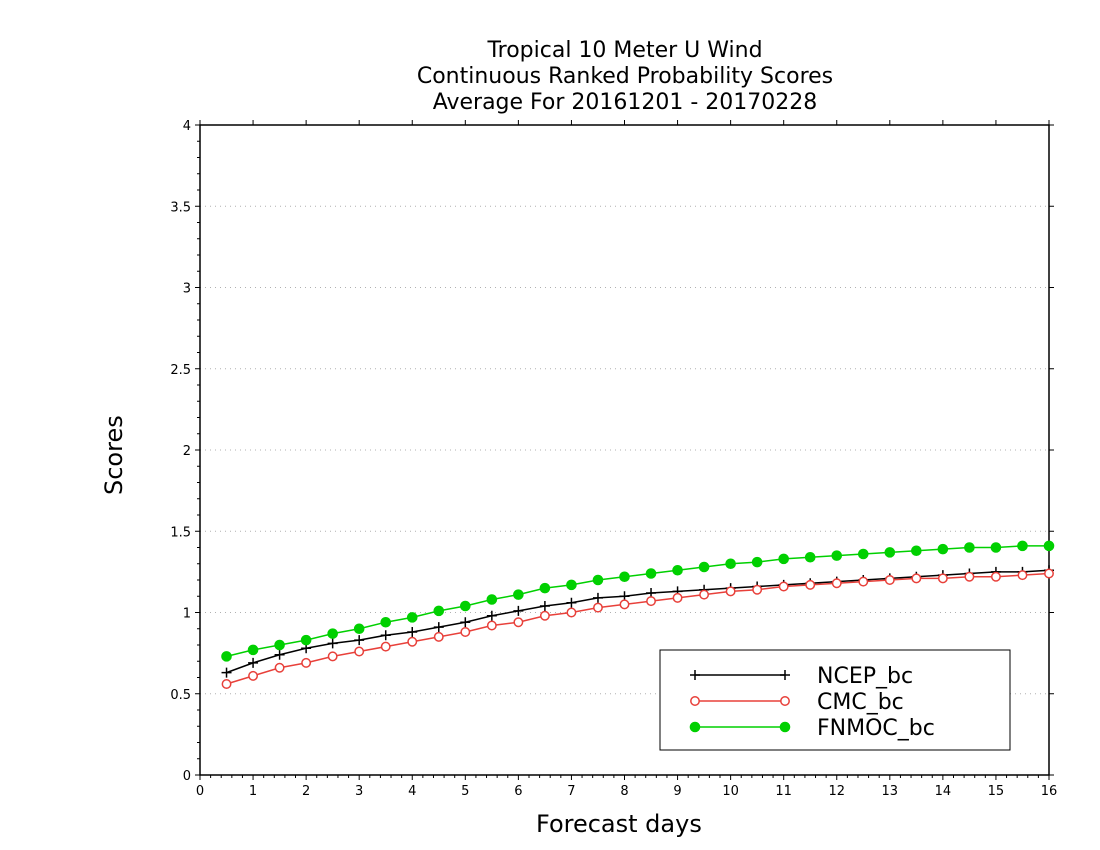  Describe the element at coordinates (836, 791) in the screenshot. I see `x-tick-label: 12` at that location.